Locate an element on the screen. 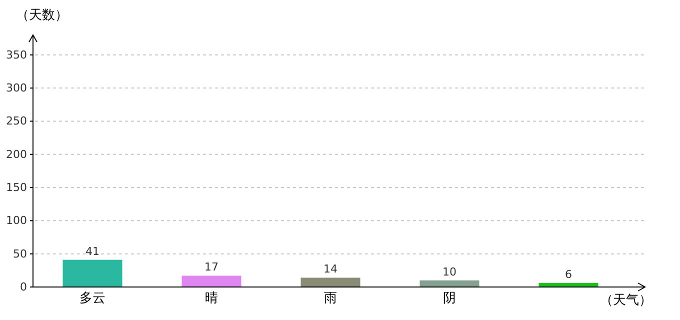  data-label: 41 is located at coordinates (93, 251).